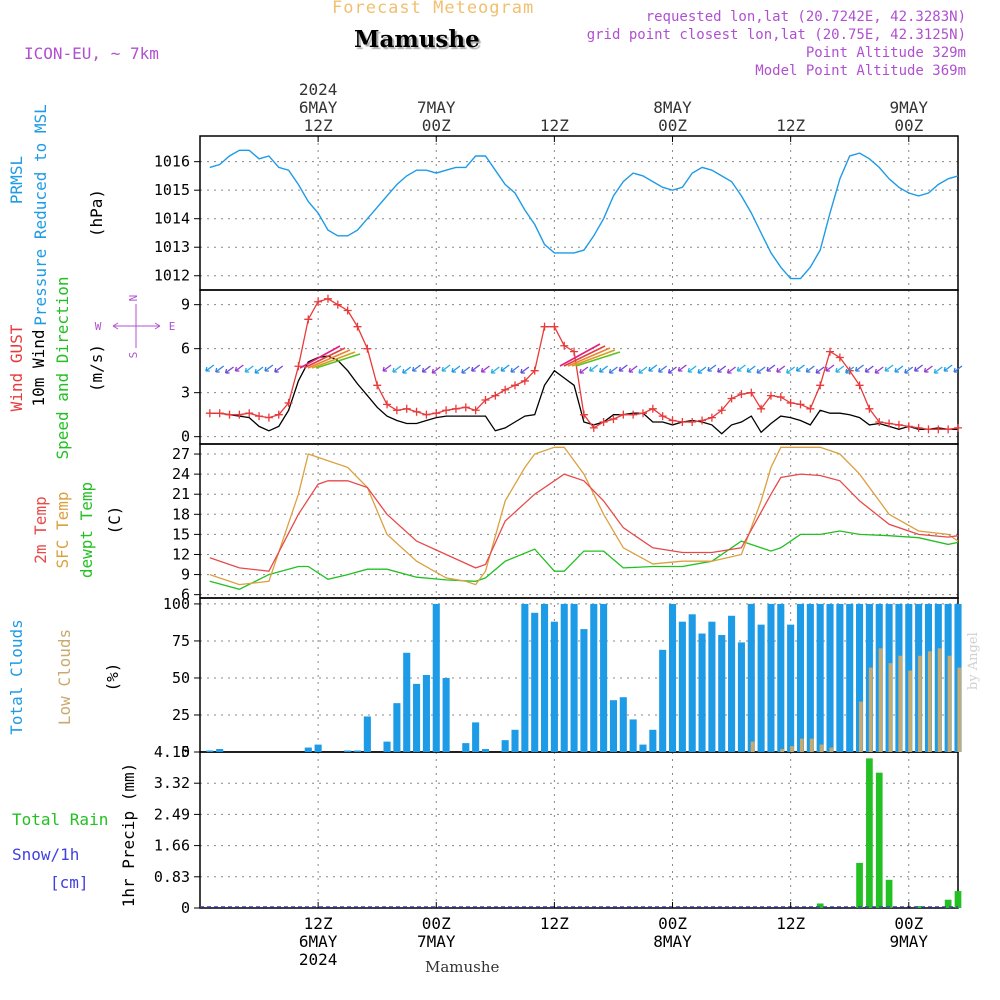 The width and height of the screenshot is (1000, 1000). Describe the element at coordinates (112, 677) in the screenshot. I see `cloud-unit: (%)` at that location.